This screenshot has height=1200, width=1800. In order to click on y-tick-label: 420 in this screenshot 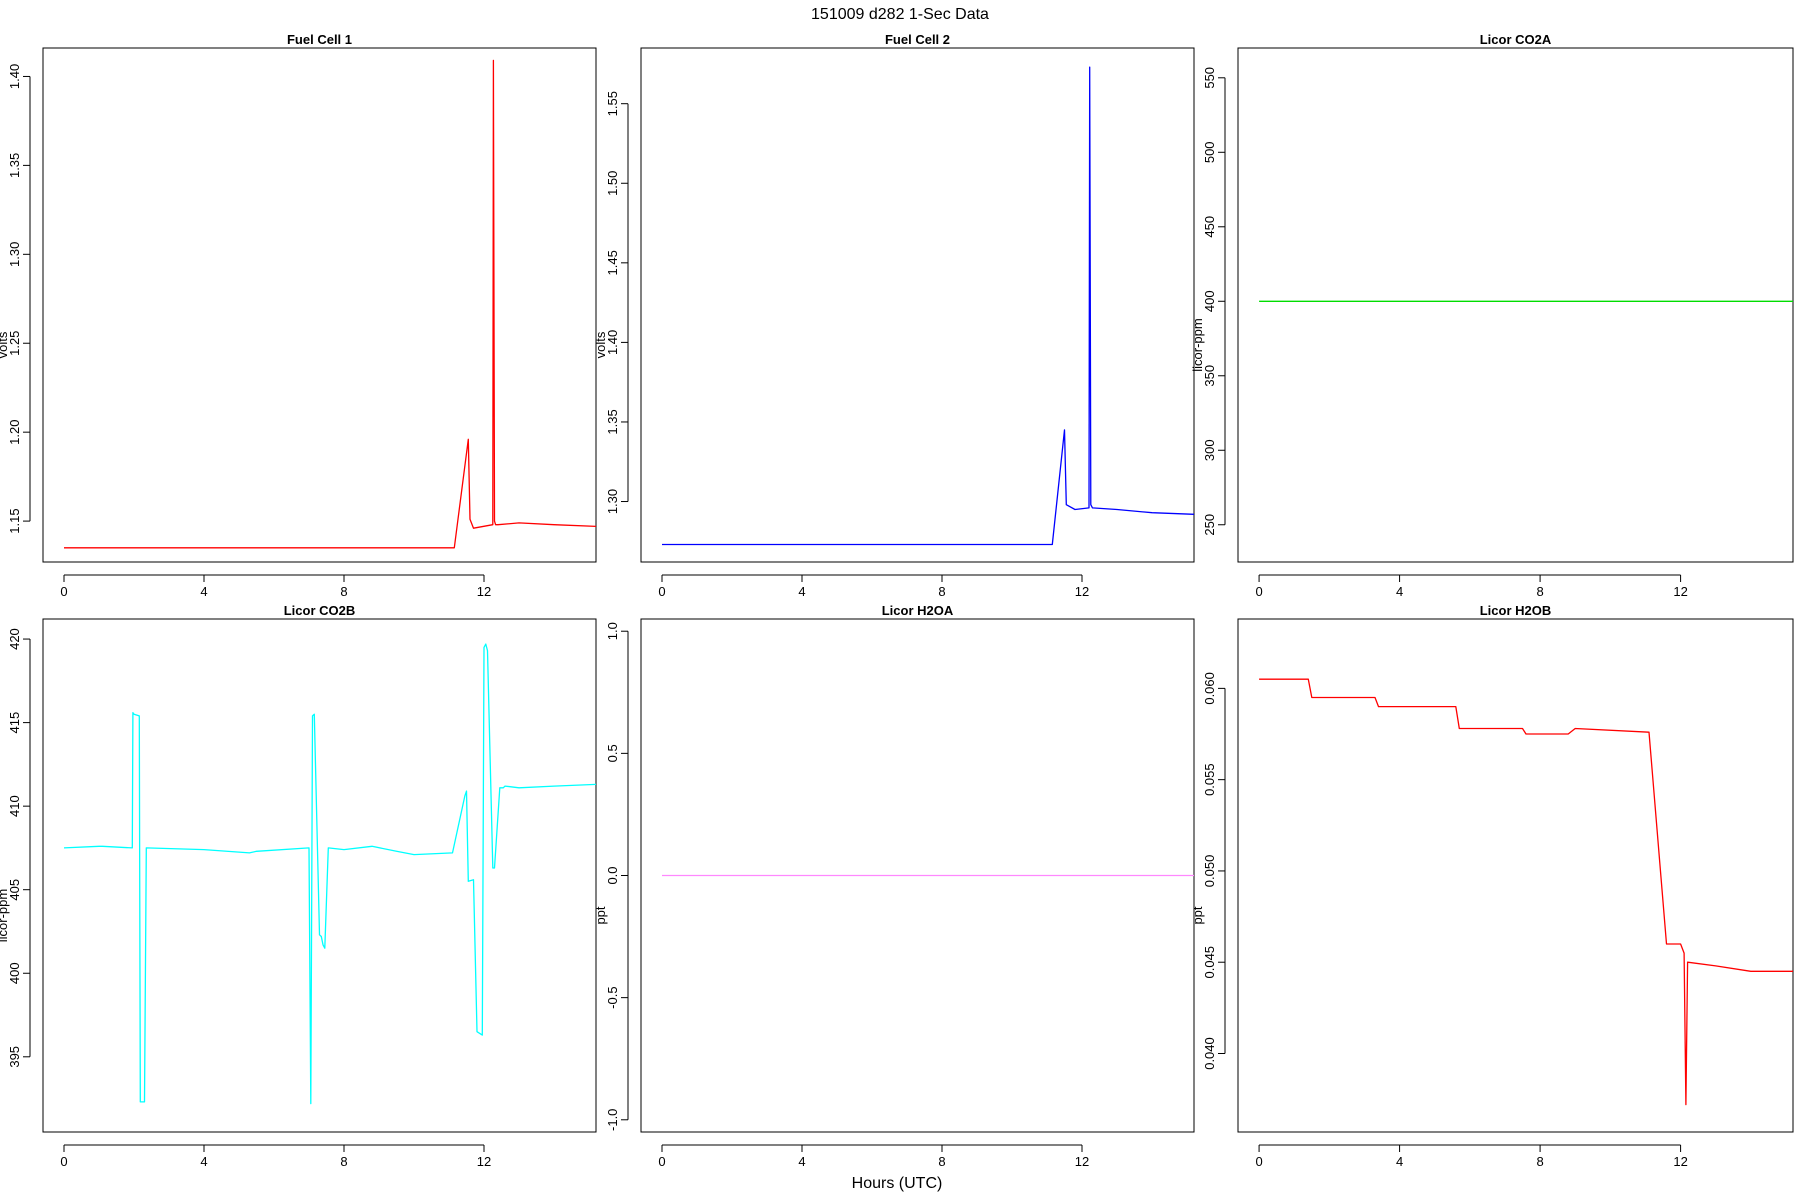, I will do `click(14, 639)`.